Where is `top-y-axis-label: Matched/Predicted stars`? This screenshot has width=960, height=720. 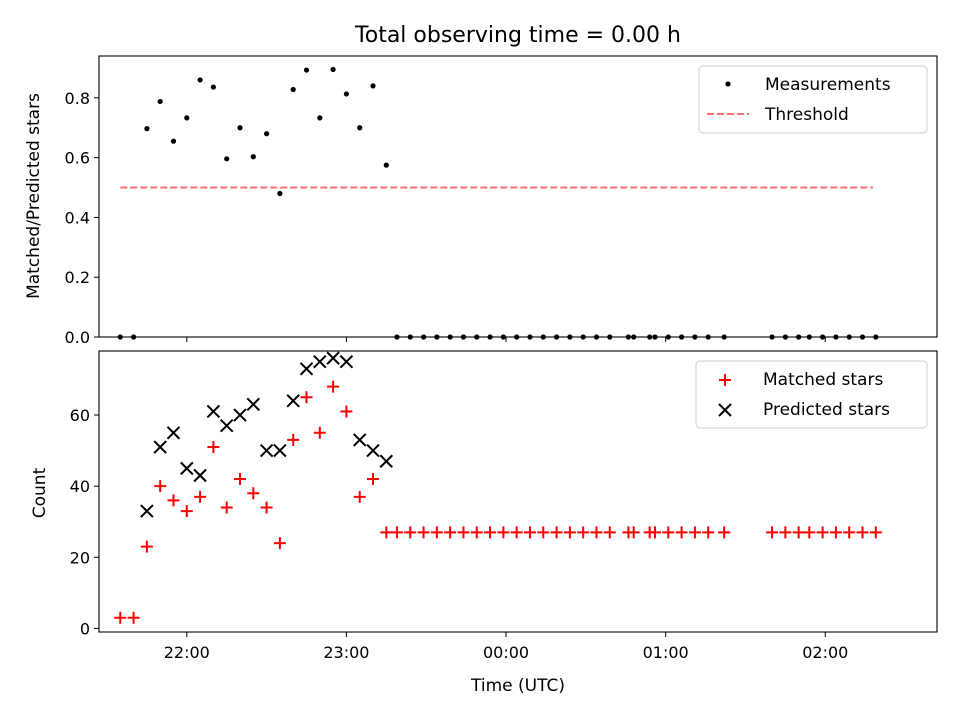
top-y-axis-label: Matched/Predicted stars is located at coordinates (34, 196).